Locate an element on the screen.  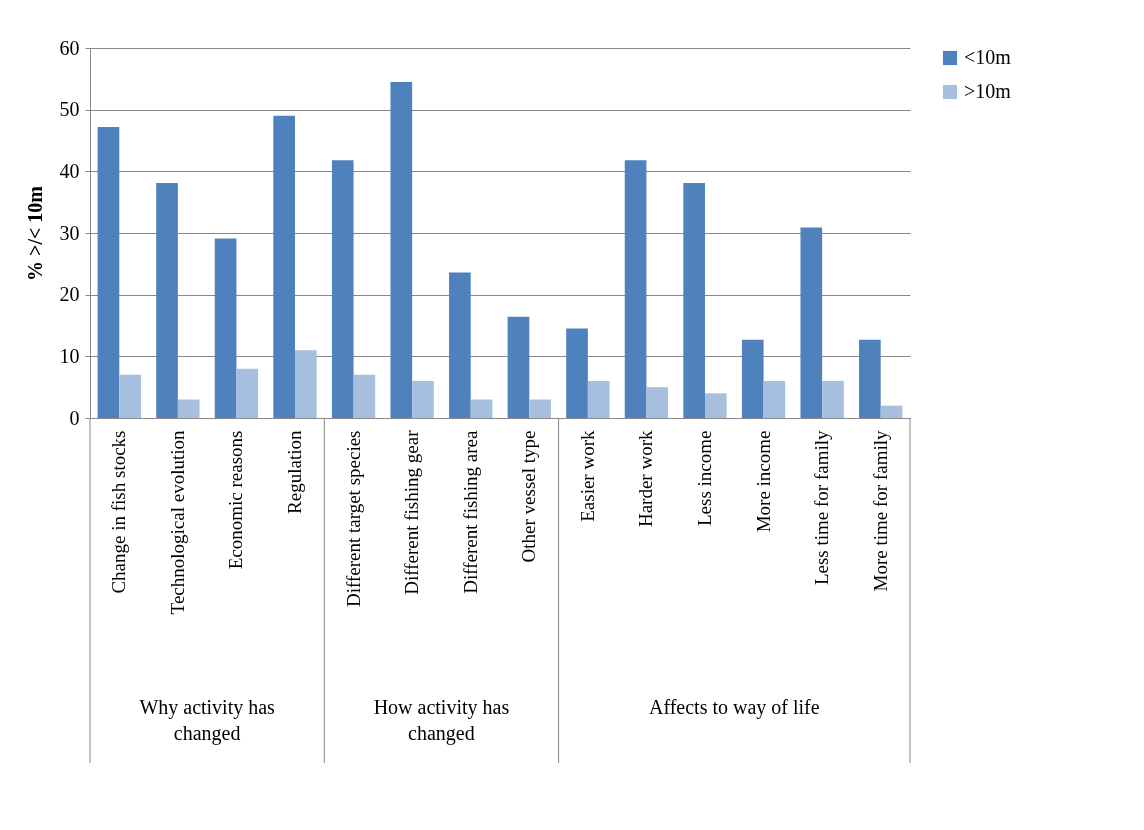
y-tick-label: 30 is located at coordinates (69, 232).